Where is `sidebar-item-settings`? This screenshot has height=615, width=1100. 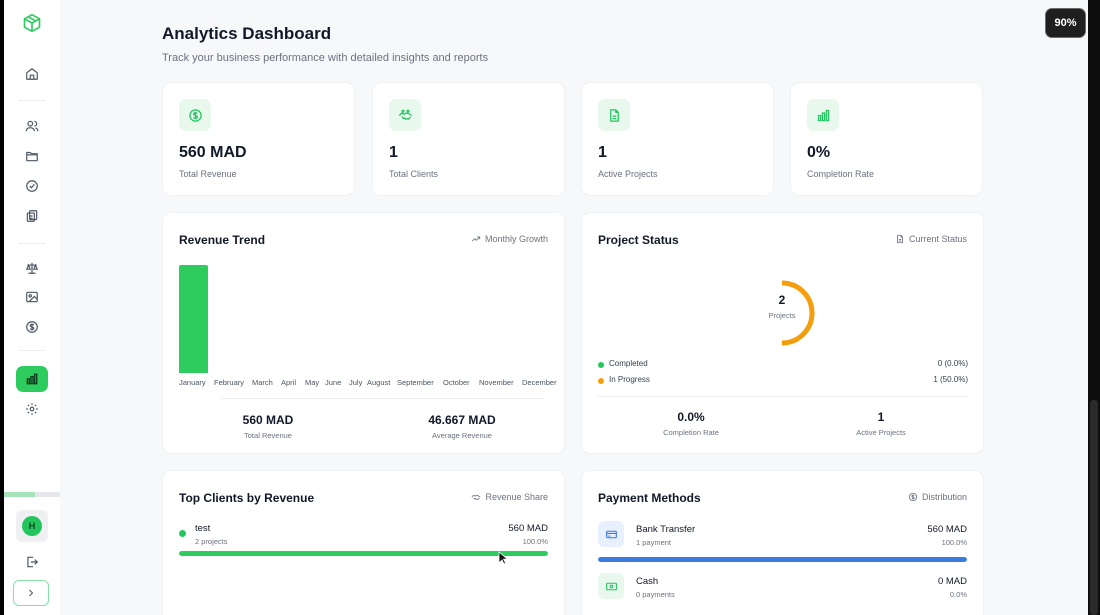 sidebar-item-settings is located at coordinates (32, 409).